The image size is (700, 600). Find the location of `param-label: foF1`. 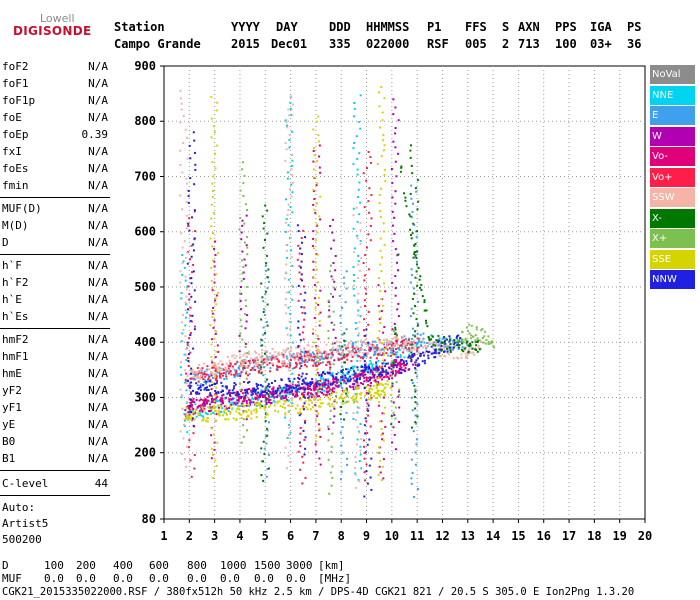

param-label: foF1 is located at coordinates (15, 83).